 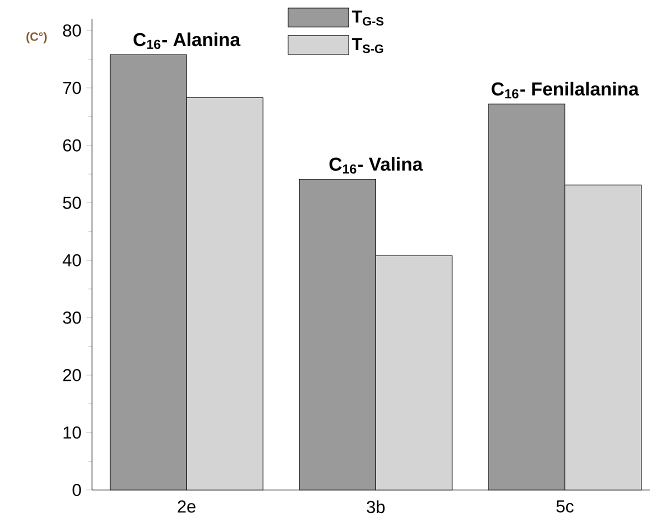 I want to click on x-tick-label: 5c, so click(x=565, y=506).